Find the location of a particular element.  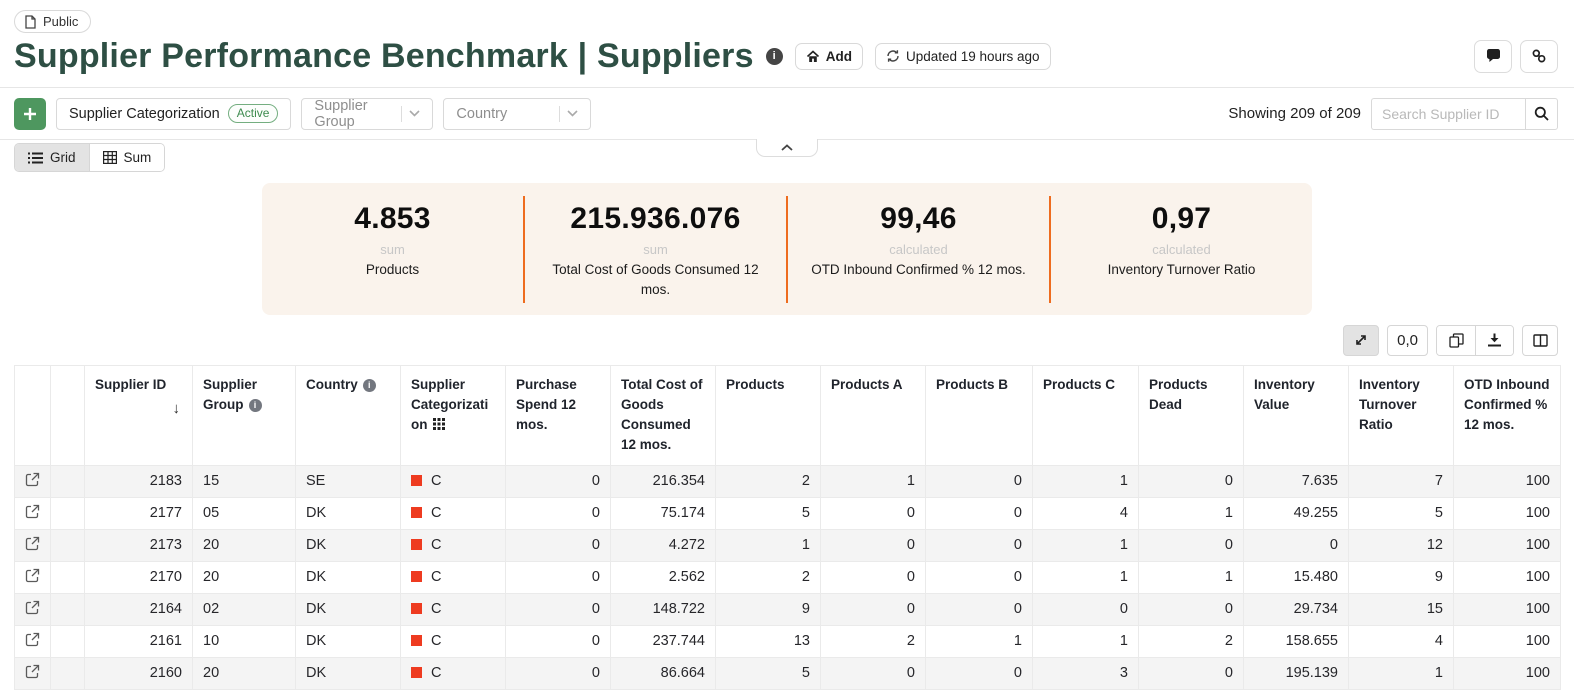

decimal-format-button: 0,0 is located at coordinates (1407, 340).